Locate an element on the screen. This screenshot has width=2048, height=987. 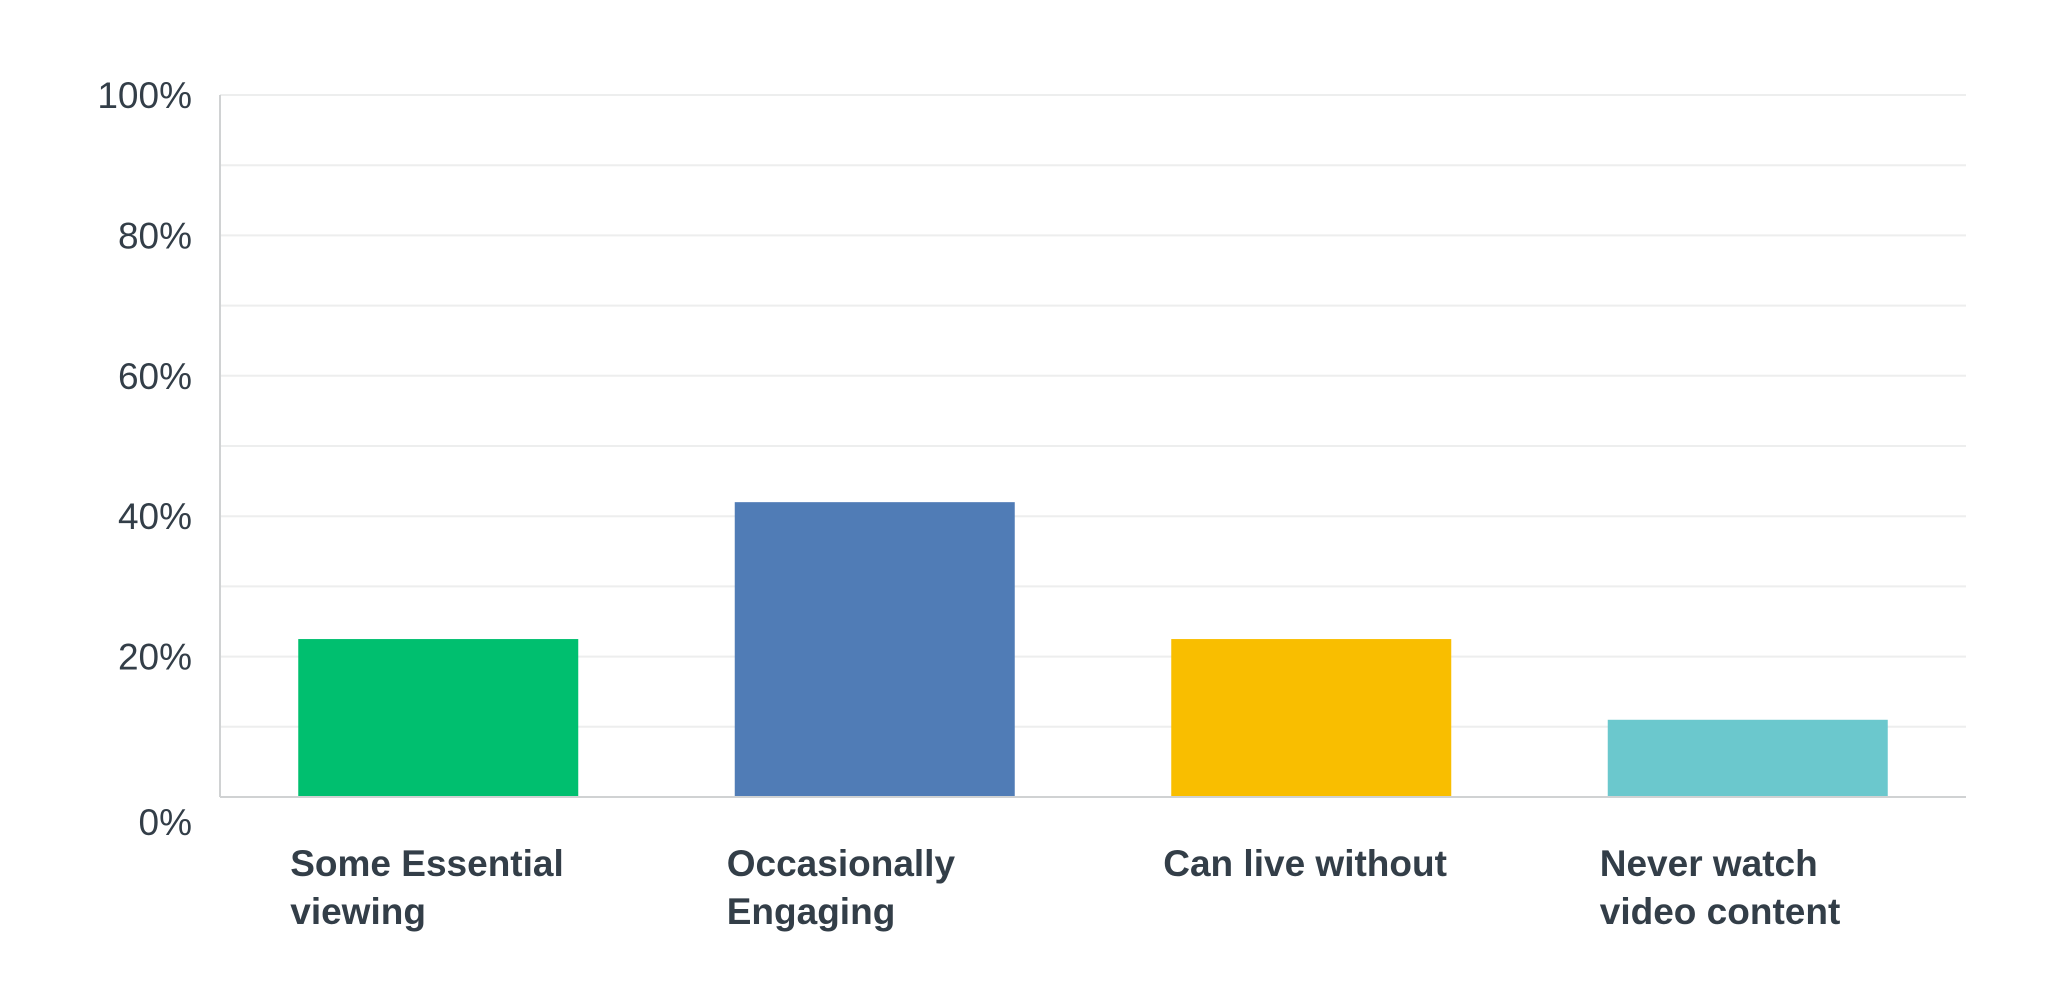
y-tick-label: 20% is located at coordinates (155, 657).